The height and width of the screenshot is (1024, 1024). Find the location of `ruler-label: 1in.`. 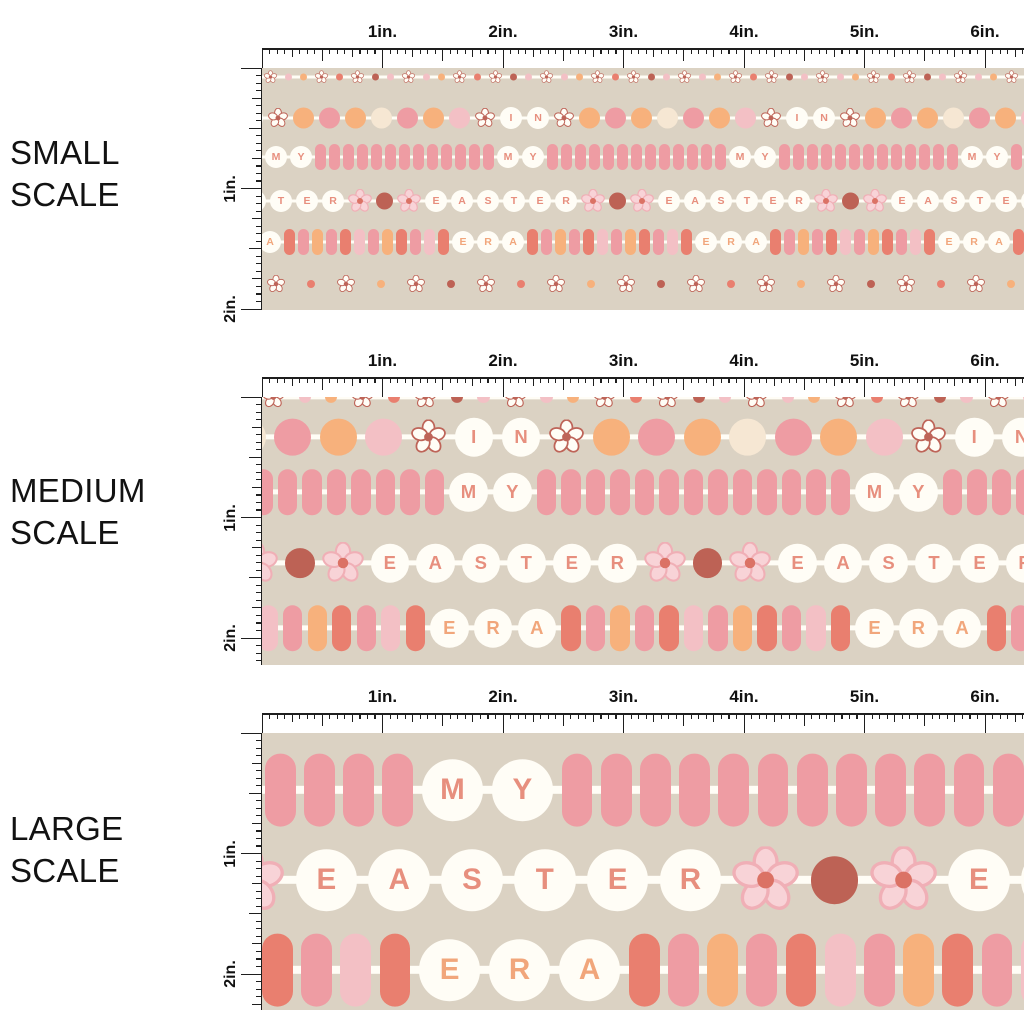

ruler-label: 1in. is located at coordinates (230, 853).